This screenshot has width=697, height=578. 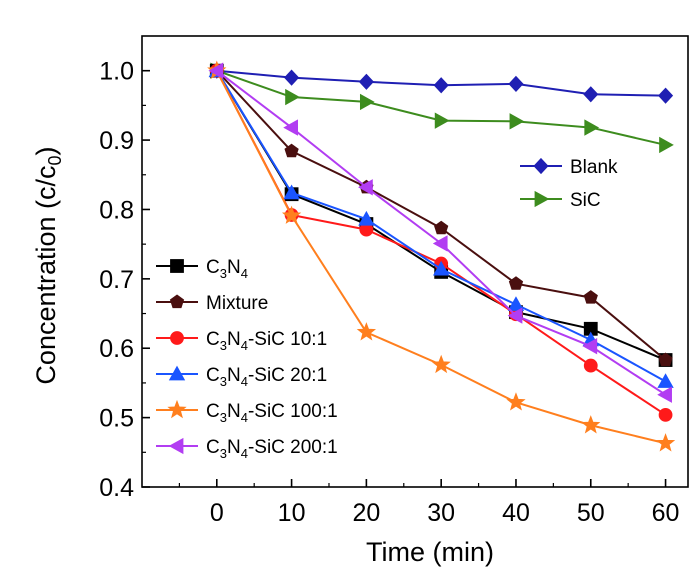 What do you see at coordinates (272, 449) in the screenshot?
I see `legend-label-c3n4-sic-200-1: C3N4-SiC 200:1` at bounding box center [272, 449].